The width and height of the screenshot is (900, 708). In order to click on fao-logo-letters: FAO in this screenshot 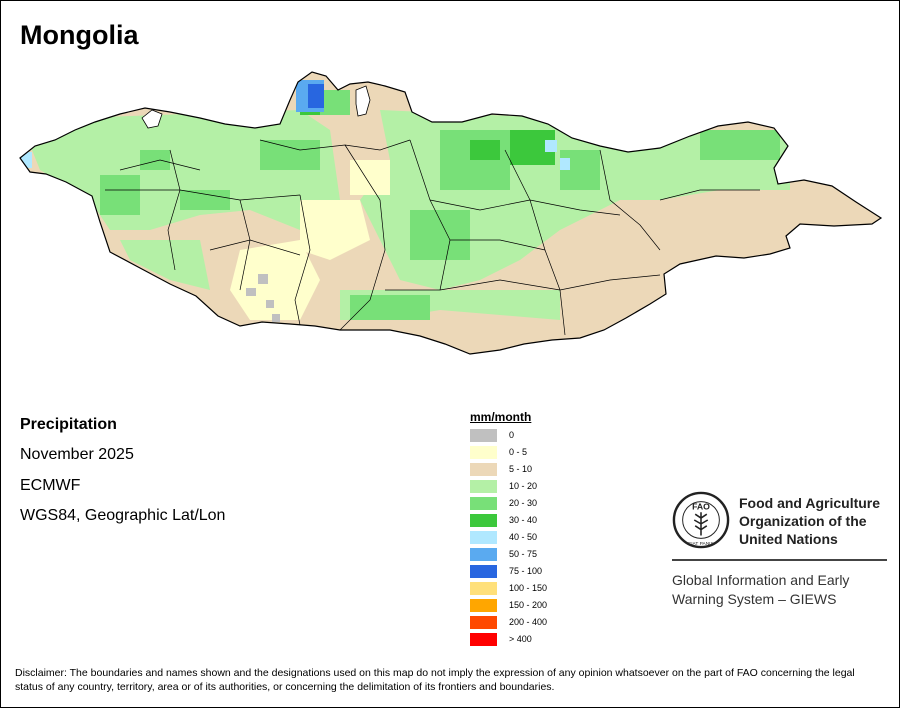, I will do `click(701, 506)`.